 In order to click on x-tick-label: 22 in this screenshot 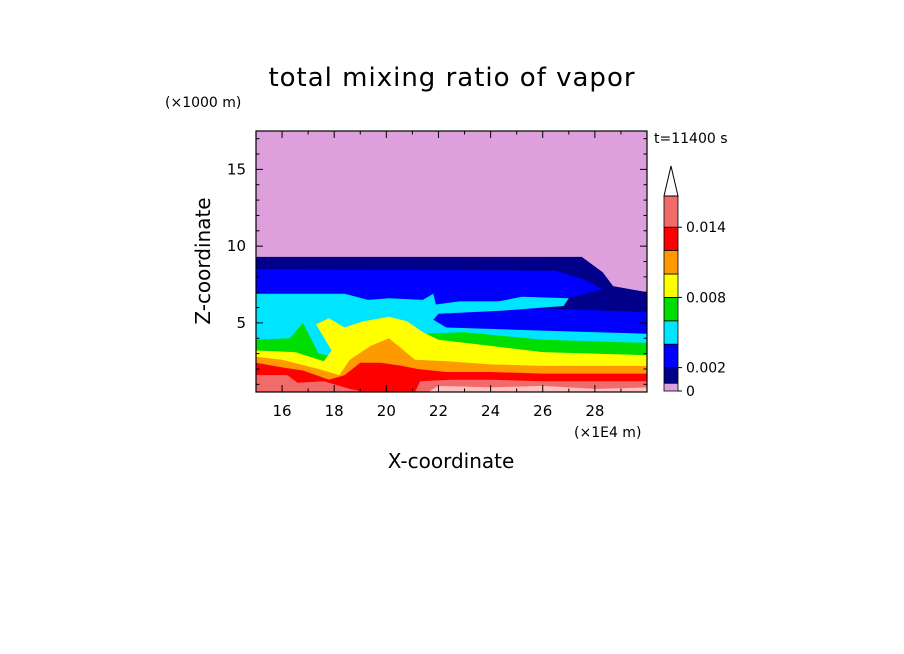, I will do `click(438, 411)`.